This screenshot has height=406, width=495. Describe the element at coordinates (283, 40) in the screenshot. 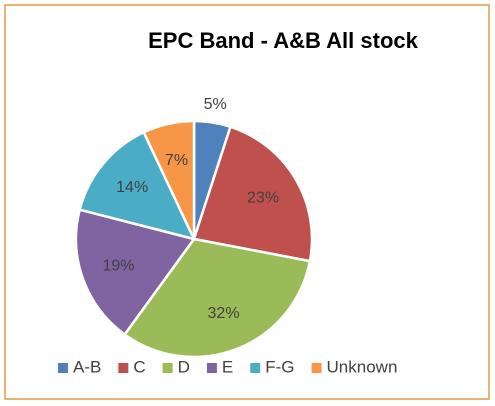

I see `chart-title: EPC Band - A&B All stock` at that location.